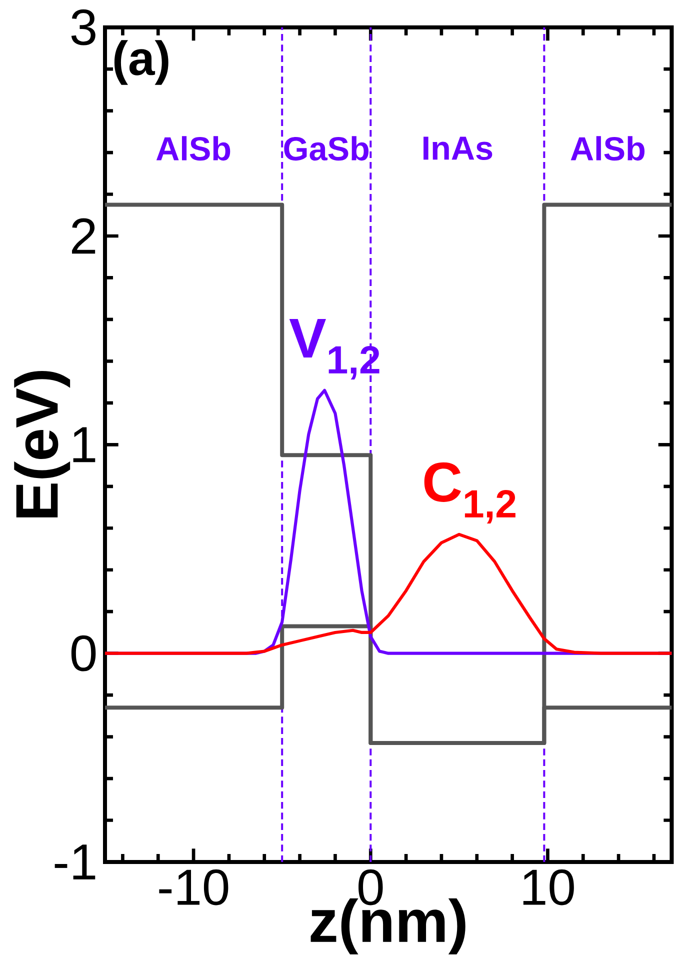  What do you see at coordinates (334, 349) in the screenshot?
I see `series-label: V$_{1,2}$` at bounding box center [334, 349].